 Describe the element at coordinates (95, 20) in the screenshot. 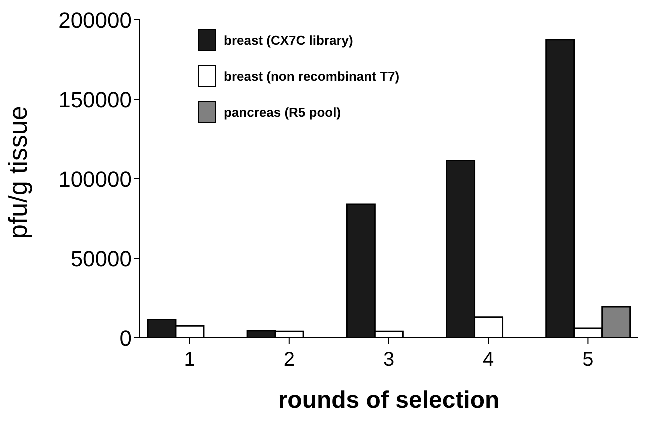

I see `y-tick-label: 200000` at that location.